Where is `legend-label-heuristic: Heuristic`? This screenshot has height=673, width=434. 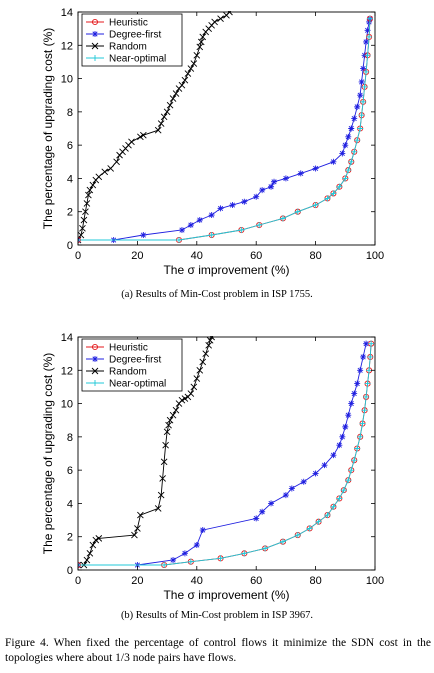 legend-label-heuristic: Heuristic is located at coordinates (128, 23).